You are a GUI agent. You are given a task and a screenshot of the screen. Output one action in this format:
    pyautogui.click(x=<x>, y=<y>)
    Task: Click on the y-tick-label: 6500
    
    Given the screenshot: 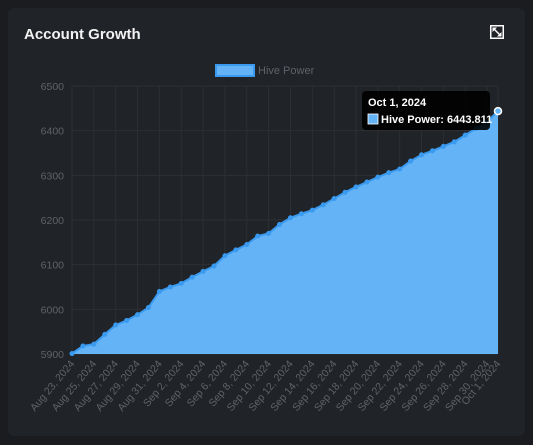 What is the action you would take?
    pyautogui.click(x=53, y=87)
    